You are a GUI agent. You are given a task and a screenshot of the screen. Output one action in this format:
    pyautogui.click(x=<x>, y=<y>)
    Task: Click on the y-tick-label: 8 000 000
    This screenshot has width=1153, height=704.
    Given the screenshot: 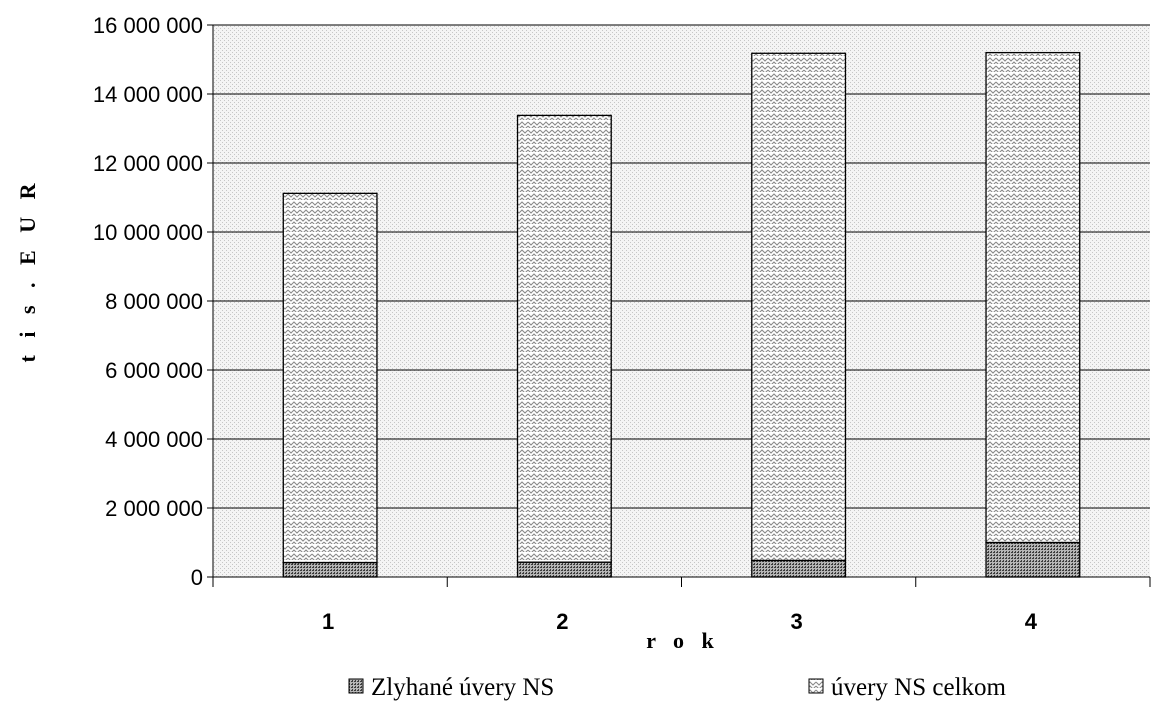 What is the action you would take?
    pyautogui.click(x=154, y=301)
    